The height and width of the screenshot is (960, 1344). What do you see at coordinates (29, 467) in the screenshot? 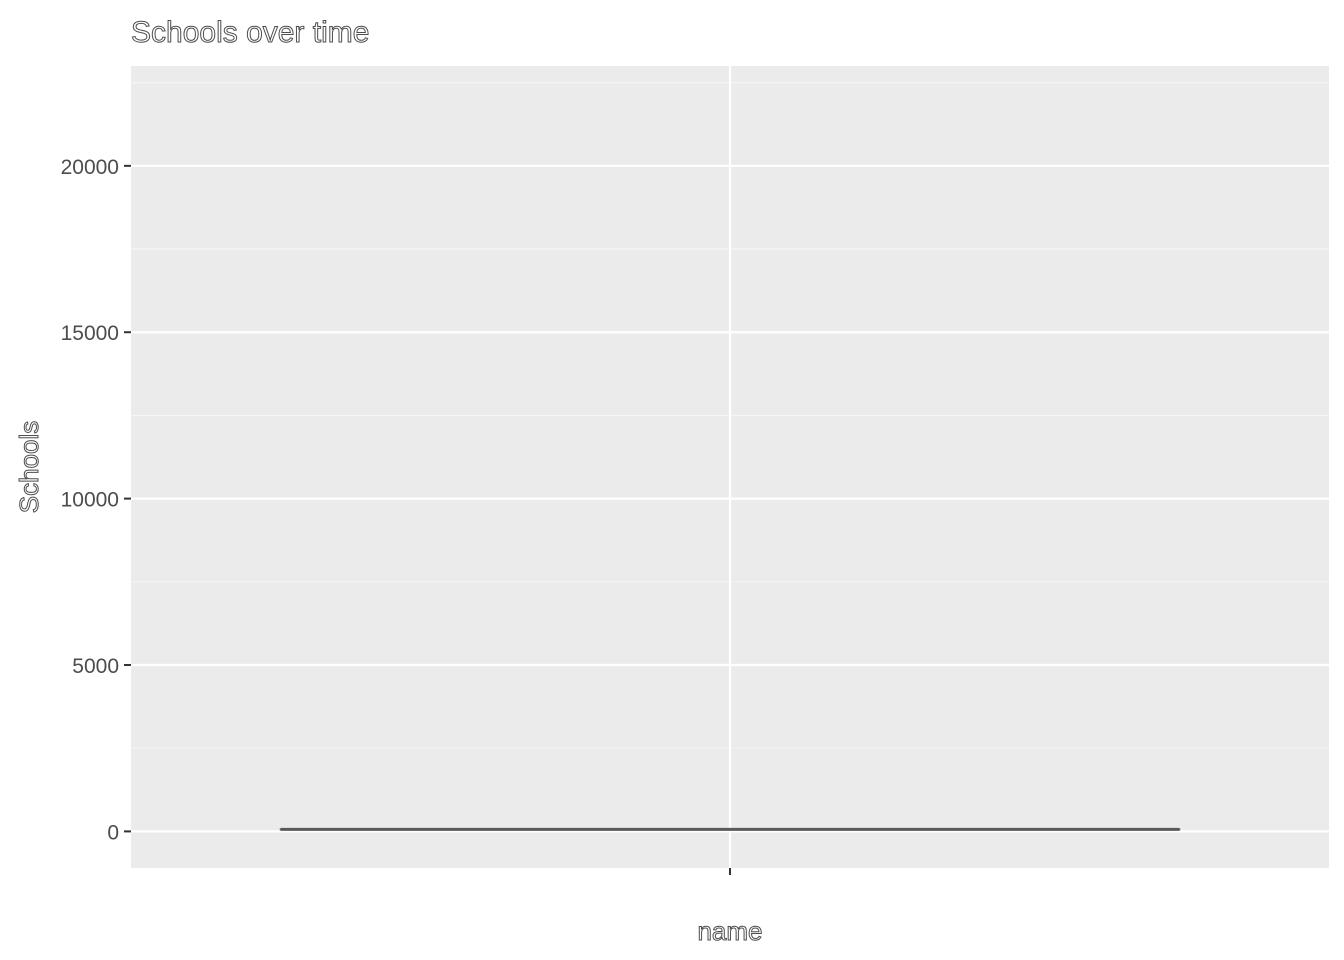
I see `y-axis-title: Schools` at bounding box center [29, 467].